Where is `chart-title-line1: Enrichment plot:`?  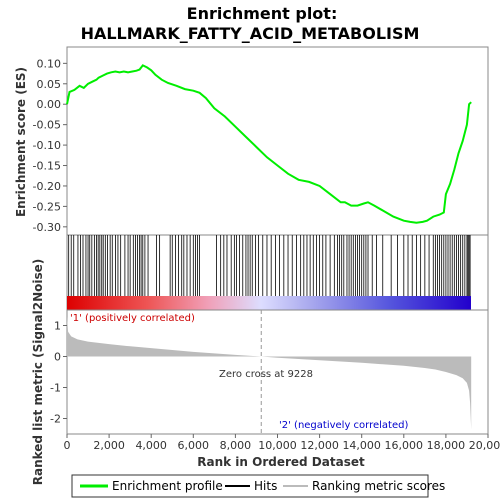
chart-title-line1: Enrichment plot: is located at coordinates (262, 13).